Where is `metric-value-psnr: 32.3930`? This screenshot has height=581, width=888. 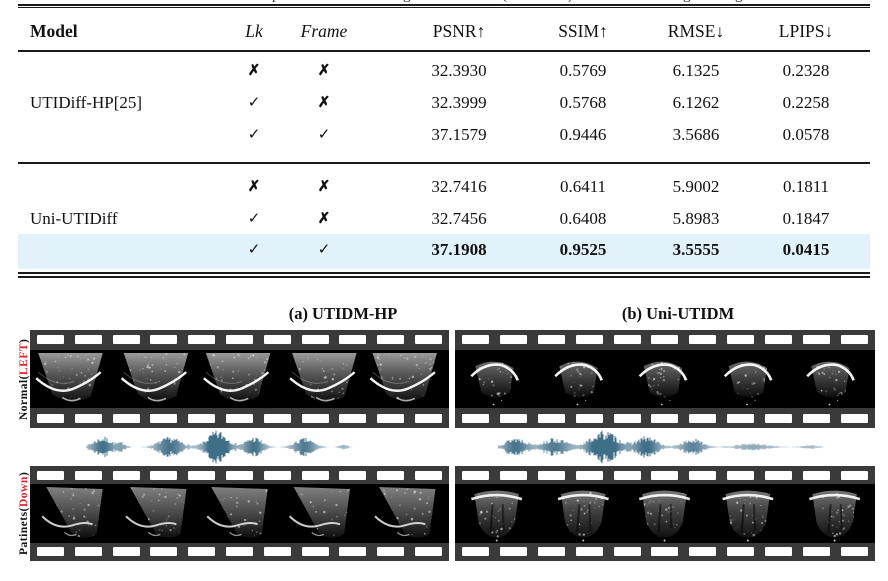 metric-value-psnr: 32.3930 is located at coordinates (459, 70).